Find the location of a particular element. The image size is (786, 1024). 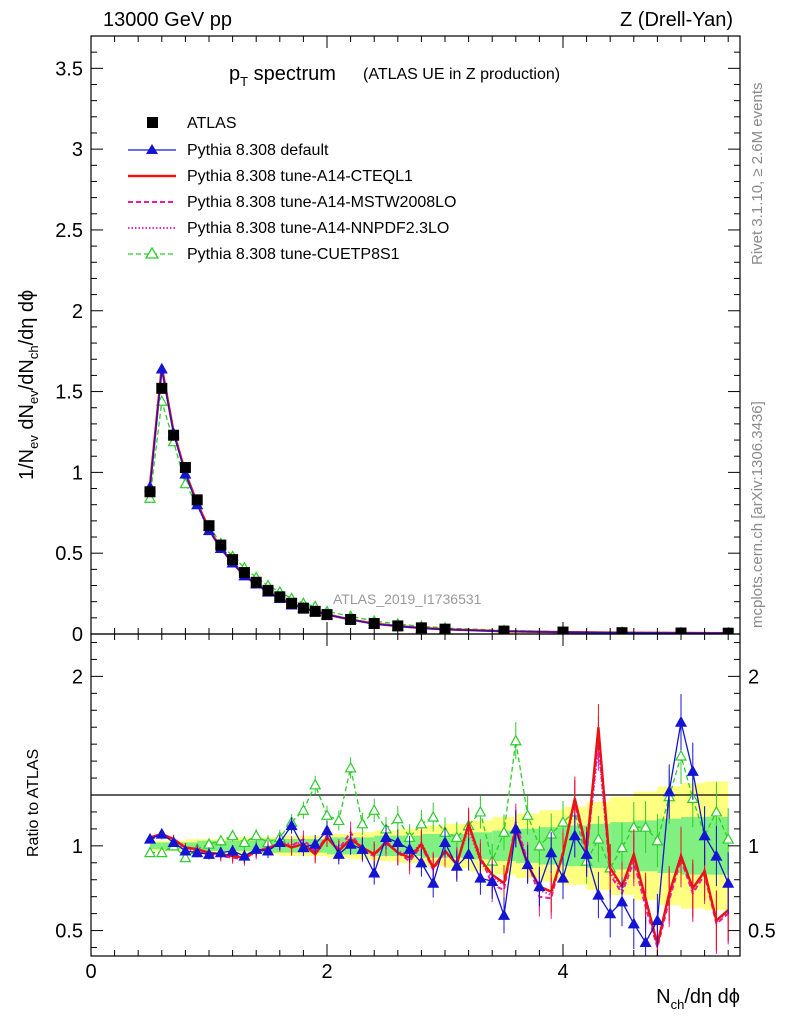

ratio-y-tick-label-left: 1 is located at coordinates (77, 847).